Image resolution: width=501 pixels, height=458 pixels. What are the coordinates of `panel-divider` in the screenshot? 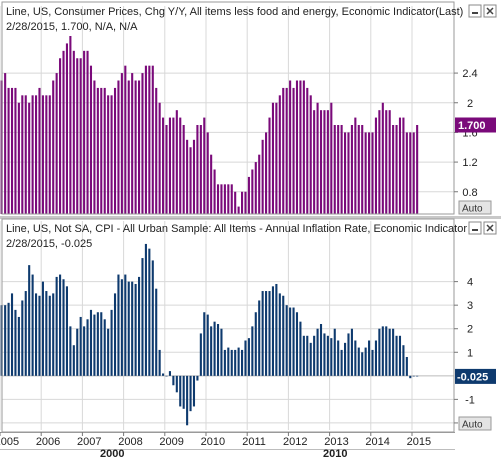 It's located at (250, 217).